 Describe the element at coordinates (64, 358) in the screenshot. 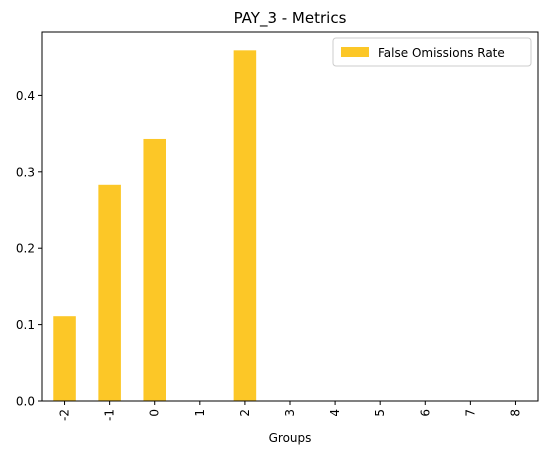

I see `bar--2` at that location.